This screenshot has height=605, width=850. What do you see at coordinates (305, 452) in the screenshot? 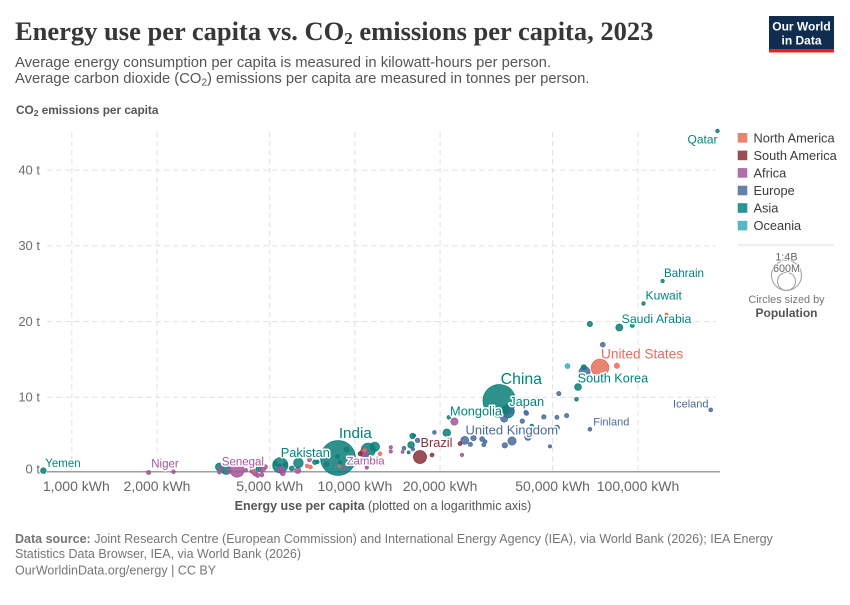
I see `svg-text: Pakistan` at bounding box center [305, 452].